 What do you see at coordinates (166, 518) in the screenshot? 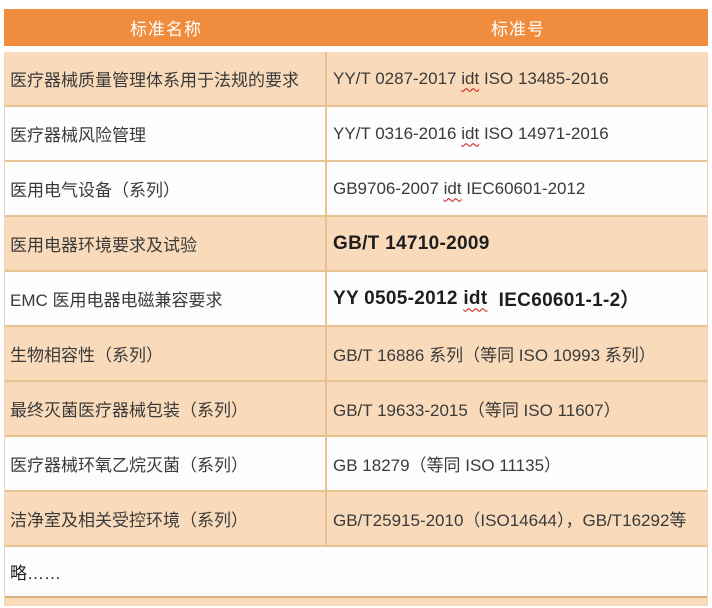
I see `cell-standard-name: 洁净室及相关受控环境（系列）` at bounding box center [166, 518].